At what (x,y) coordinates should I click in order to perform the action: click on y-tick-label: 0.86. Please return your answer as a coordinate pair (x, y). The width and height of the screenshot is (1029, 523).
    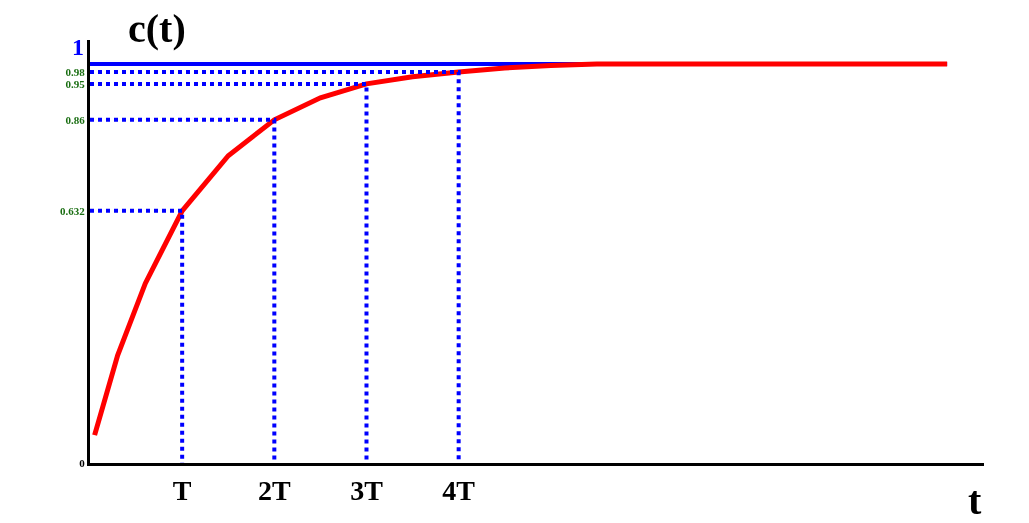
    Looking at the image, I should click on (75, 119).